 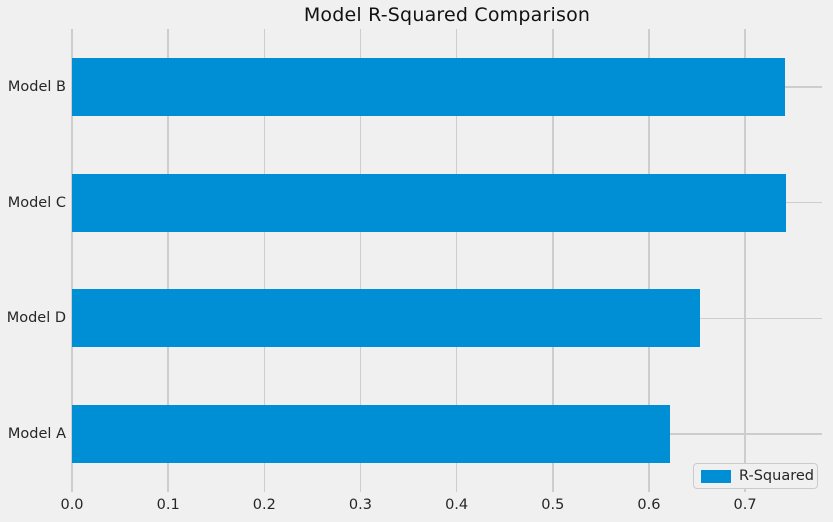 I want to click on x-tick-label: 0.6, so click(x=649, y=505).